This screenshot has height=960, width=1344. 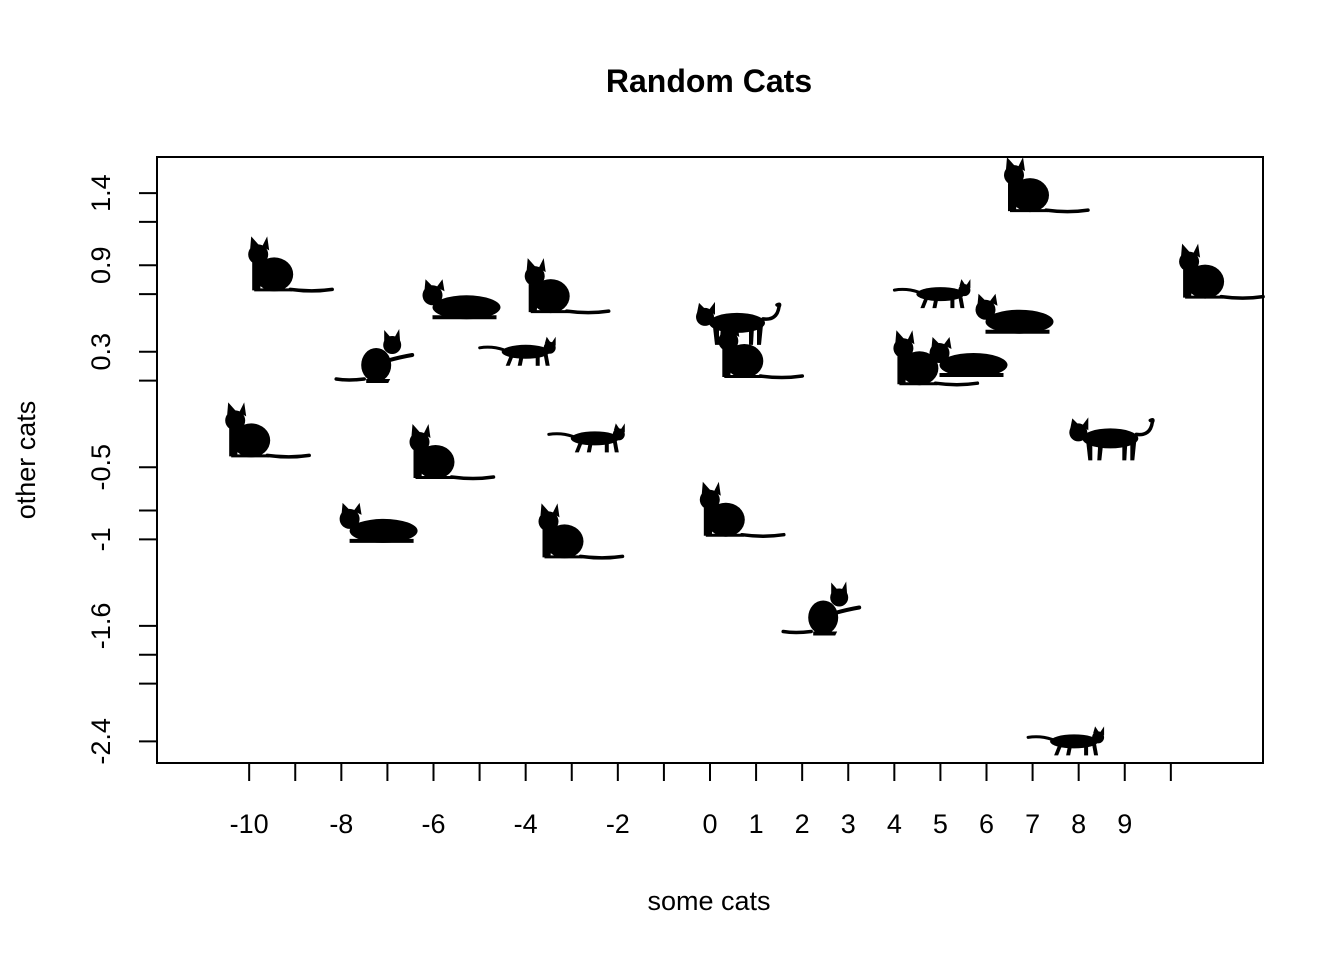 What do you see at coordinates (101, 741) in the screenshot?
I see `y-tick-label: -2.4` at bounding box center [101, 741].